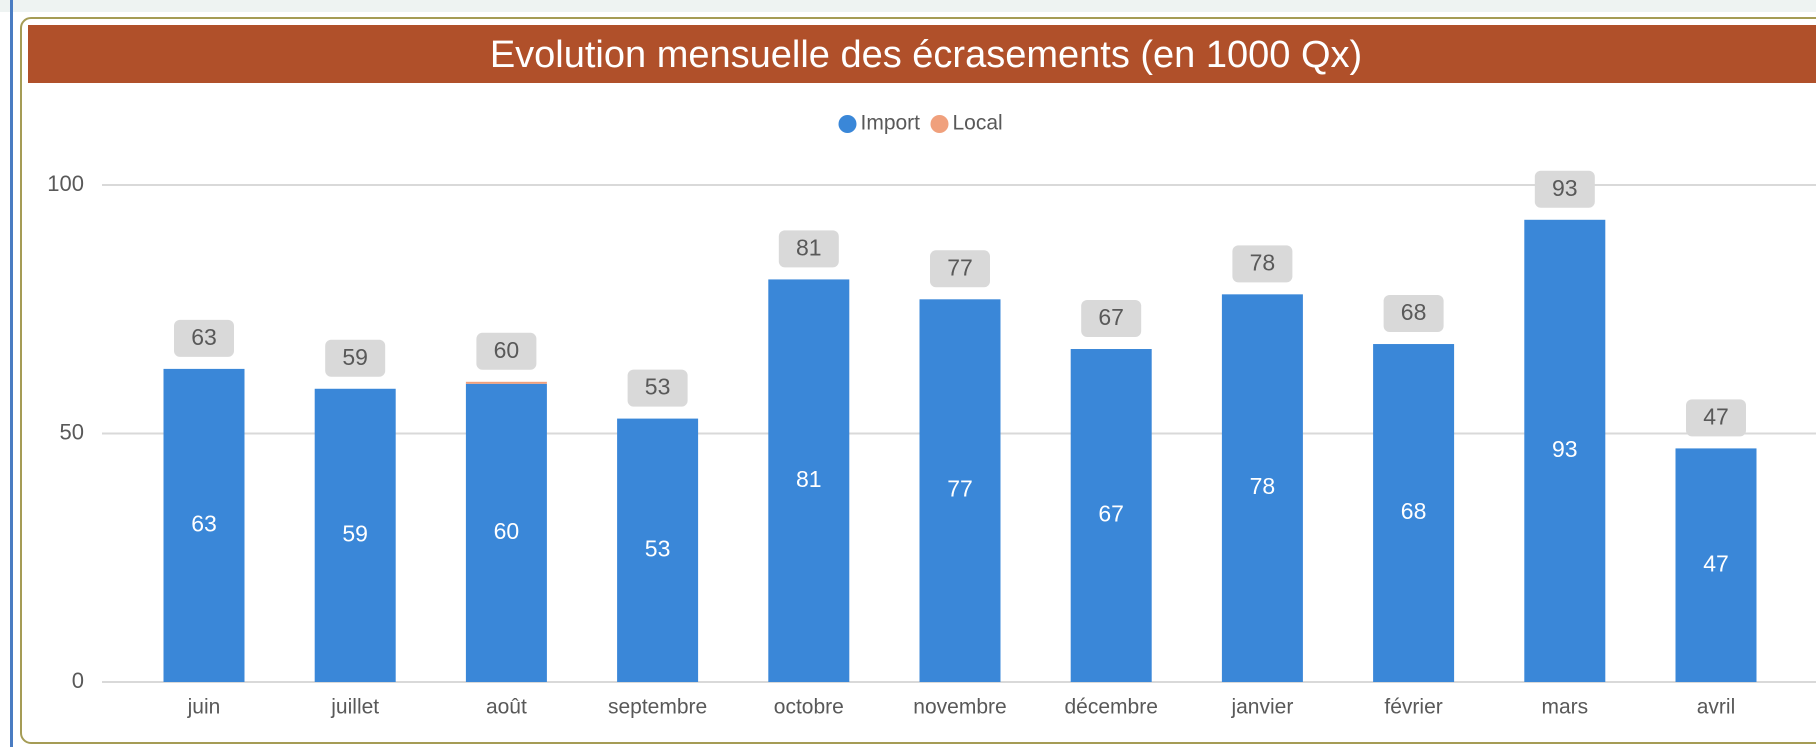  I want to click on x-tick-label: septembre, so click(657, 707).